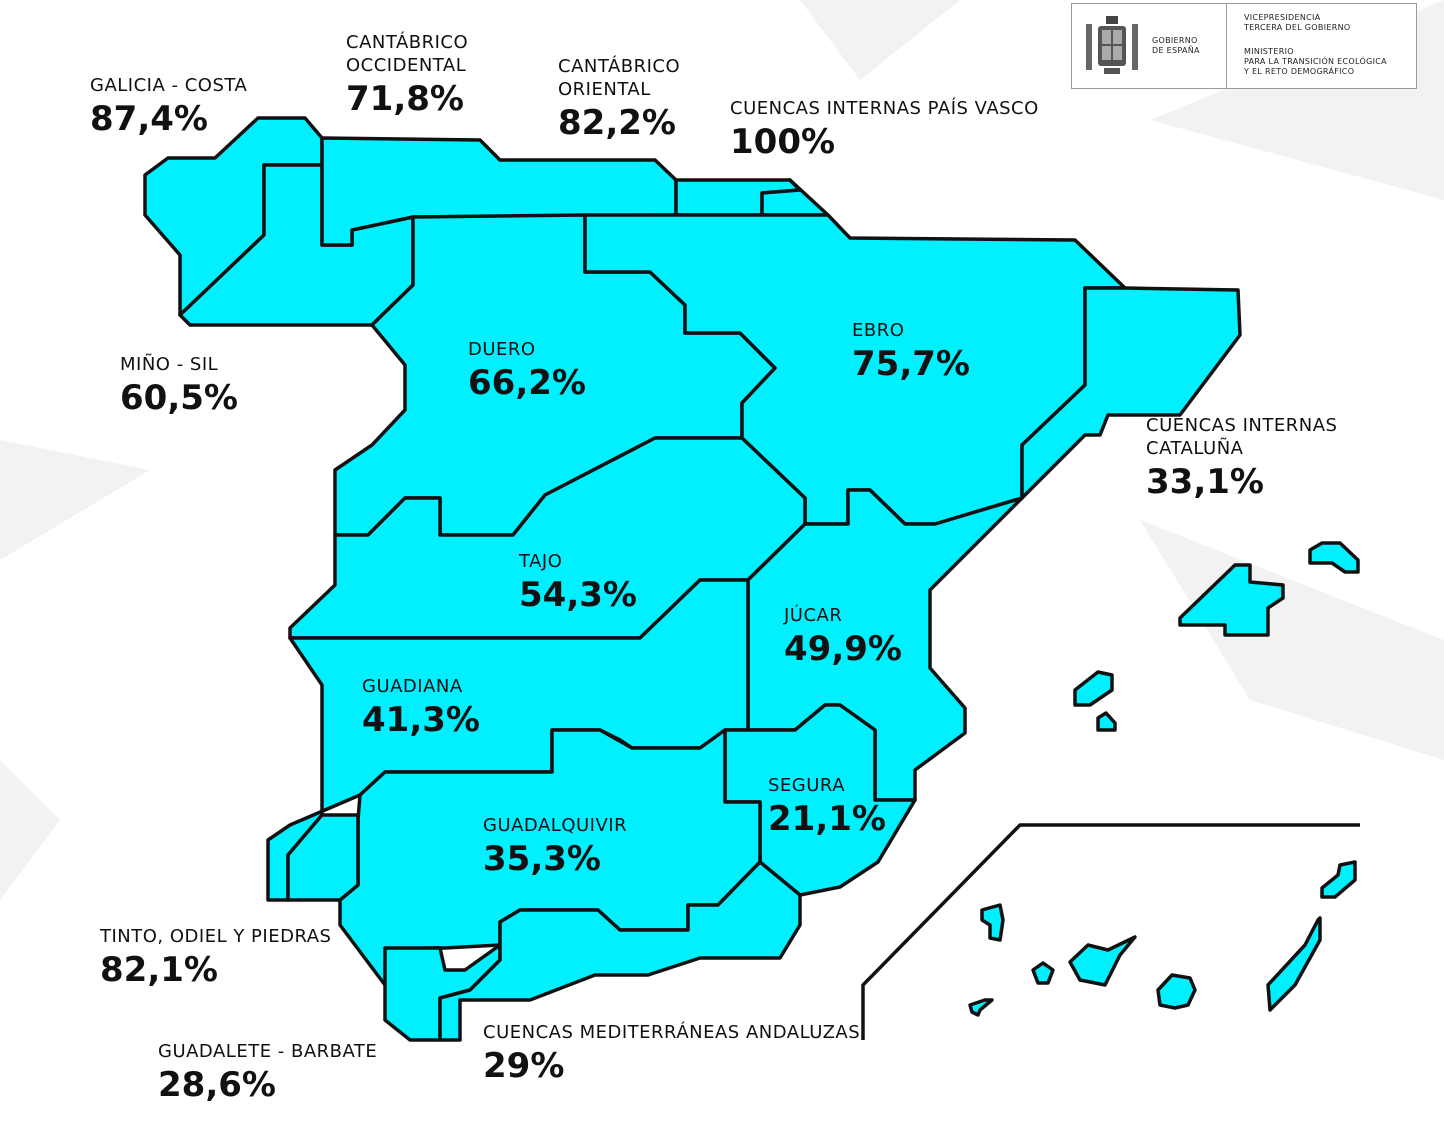 Image resolution: width=1444 pixels, height=1124 pixels. What do you see at coordinates (323, 857) in the screenshot?
I see `region-tinto-odiel-piedras` at bounding box center [323, 857].